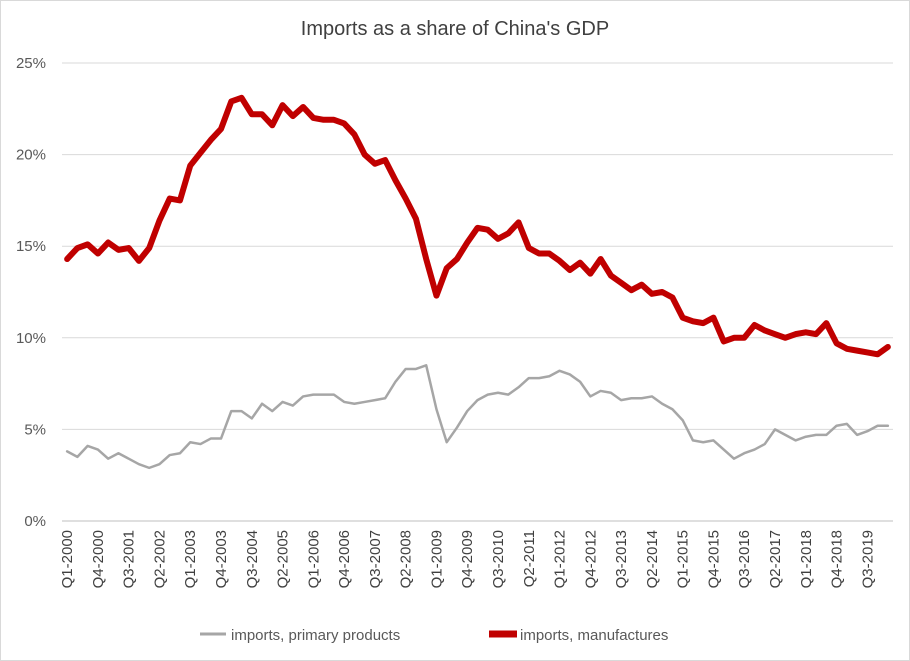 The width and height of the screenshot is (910, 661). What do you see at coordinates (67, 559) in the screenshot?
I see `x-tick-label: Q1-2000` at bounding box center [67, 559].